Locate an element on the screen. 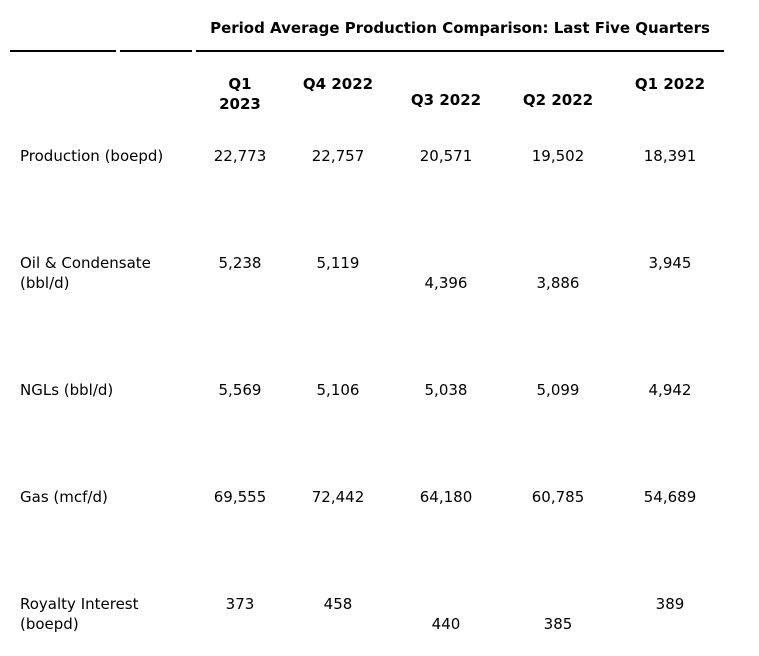  column-header-q1-2023: Q1 2023 is located at coordinates (240, 94).